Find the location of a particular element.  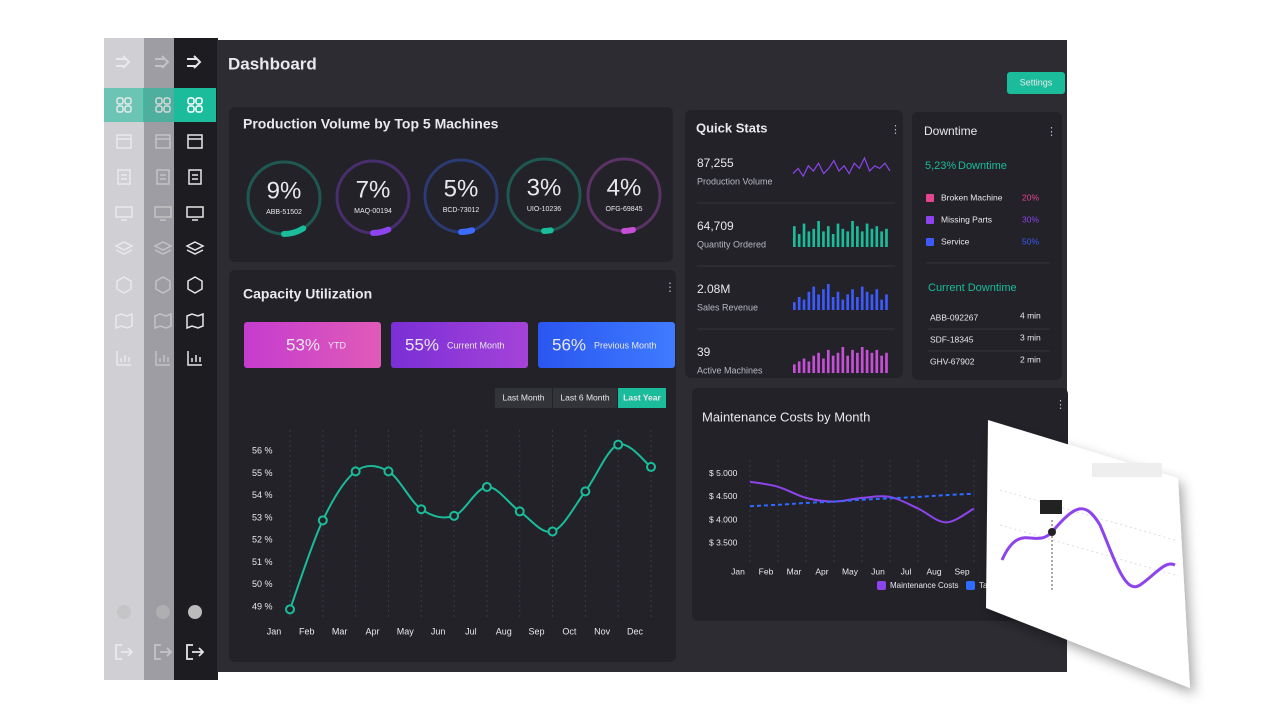

sparkline is located at coordinates (841, 167).